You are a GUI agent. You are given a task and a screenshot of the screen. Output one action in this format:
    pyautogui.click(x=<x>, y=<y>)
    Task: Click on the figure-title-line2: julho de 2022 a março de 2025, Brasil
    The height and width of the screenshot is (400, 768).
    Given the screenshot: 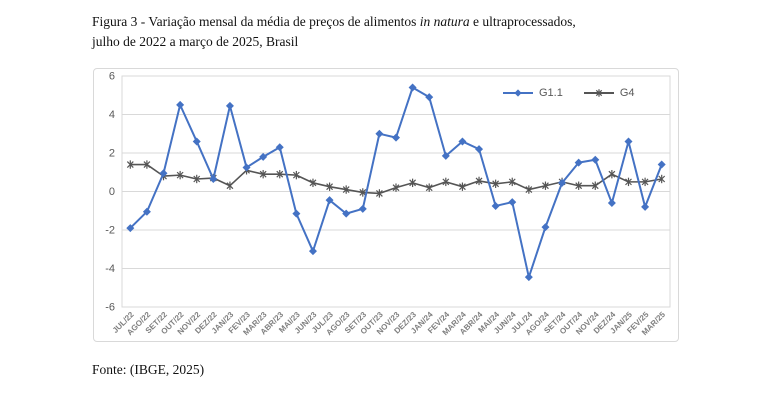 What is the action you would take?
    pyautogui.click(x=195, y=42)
    